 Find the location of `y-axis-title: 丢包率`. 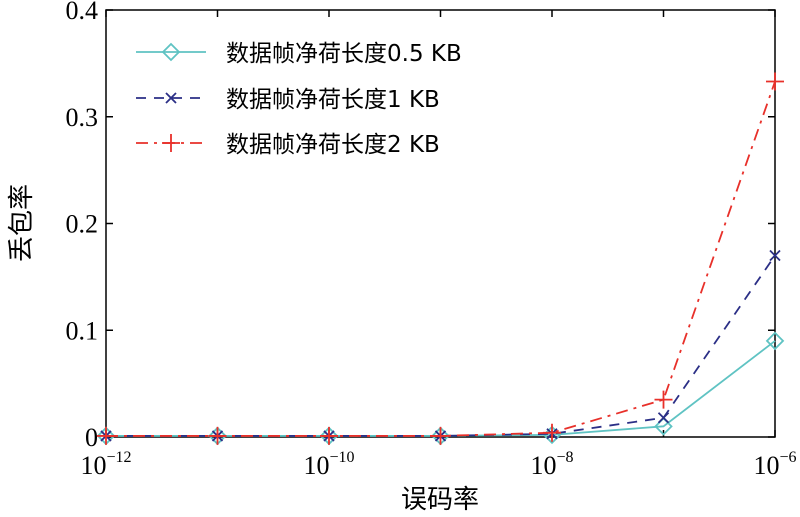

y-axis-title: 丢包率 is located at coordinates (22, 223).